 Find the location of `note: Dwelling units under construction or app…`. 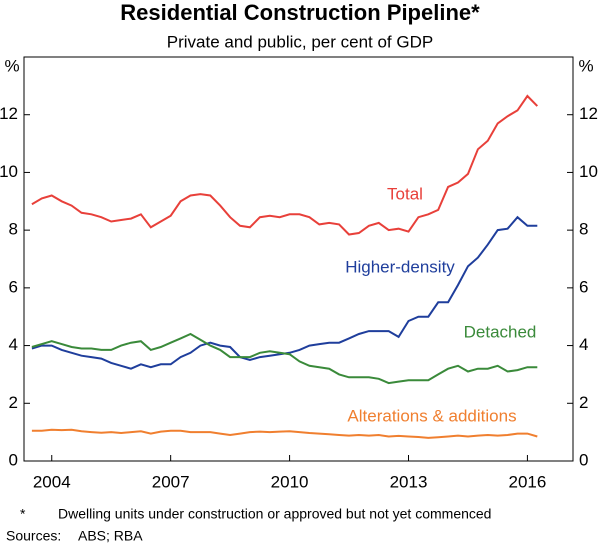

note: Dwelling units under construction or app… is located at coordinates (274, 514).